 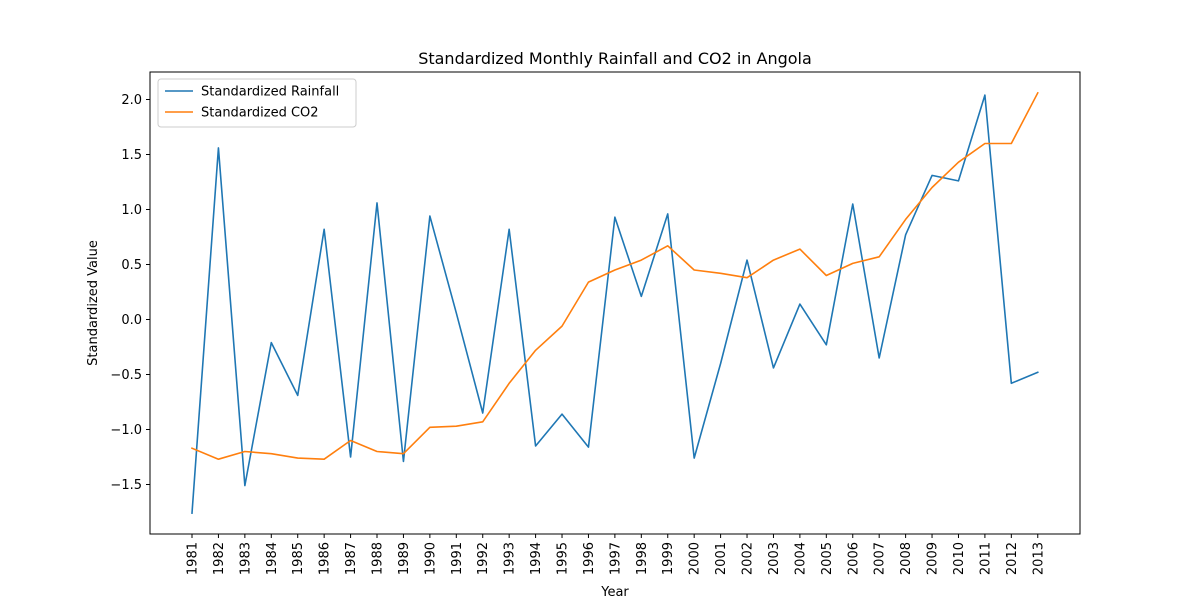 What do you see at coordinates (880, 558) in the screenshot?
I see `x-tick-label: 2007` at bounding box center [880, 558].